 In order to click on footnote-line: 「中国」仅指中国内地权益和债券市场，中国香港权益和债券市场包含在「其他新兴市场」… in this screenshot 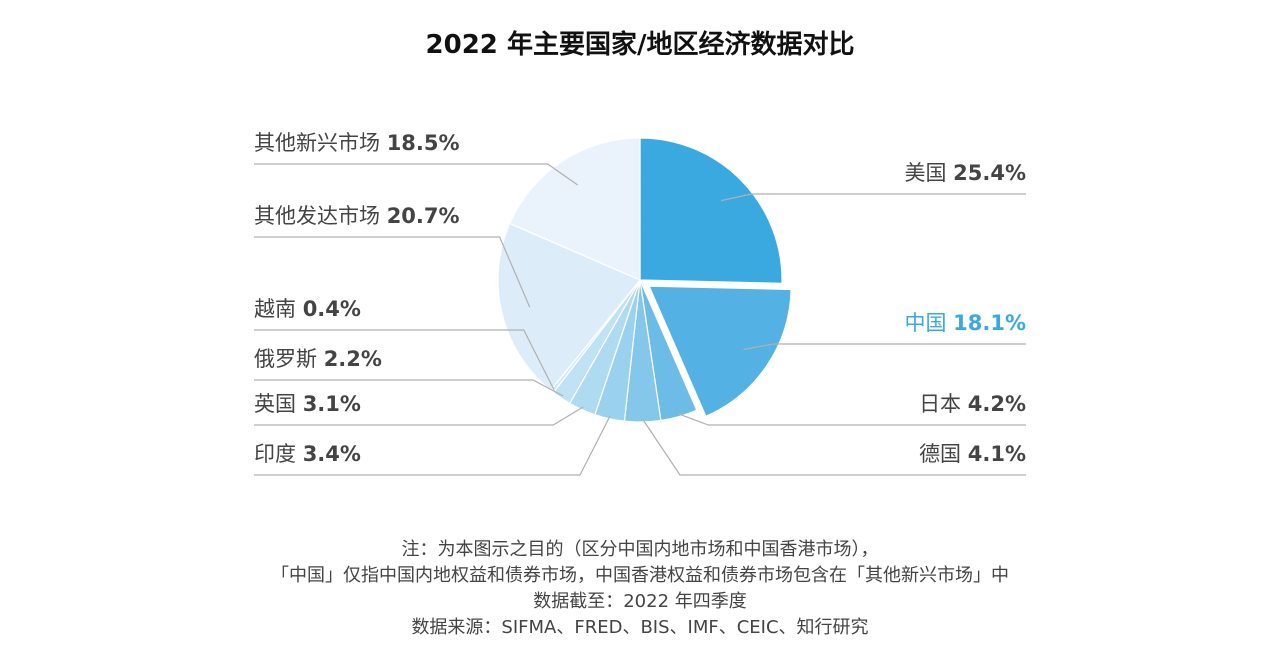, I will do `click(640, 575)`.